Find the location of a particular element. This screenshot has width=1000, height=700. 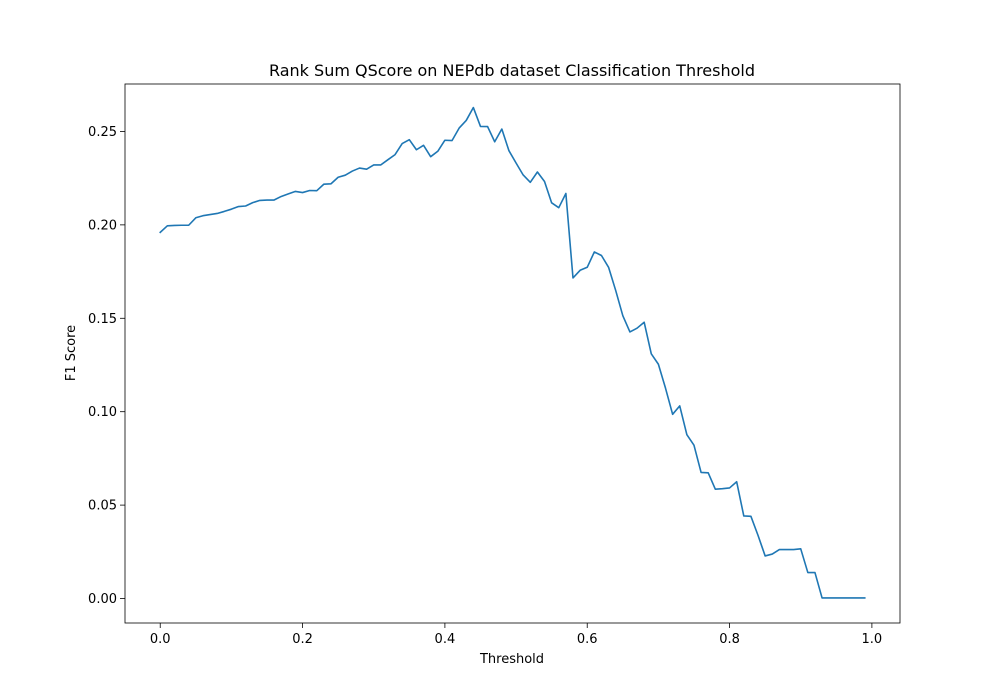

x-tick-label: 0.0 is located at coordinates (160, 639).